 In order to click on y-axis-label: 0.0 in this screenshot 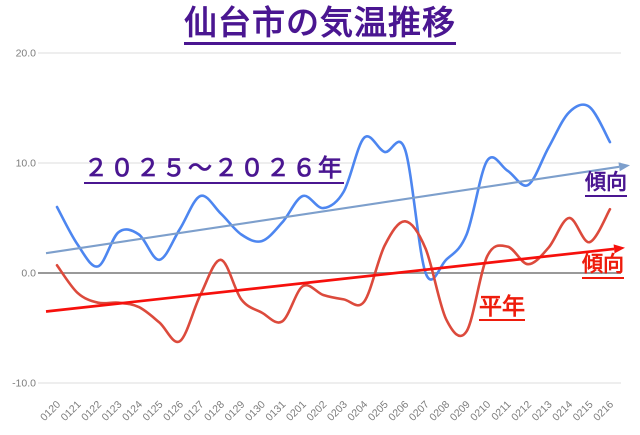, I will do `click(28, 274)`.